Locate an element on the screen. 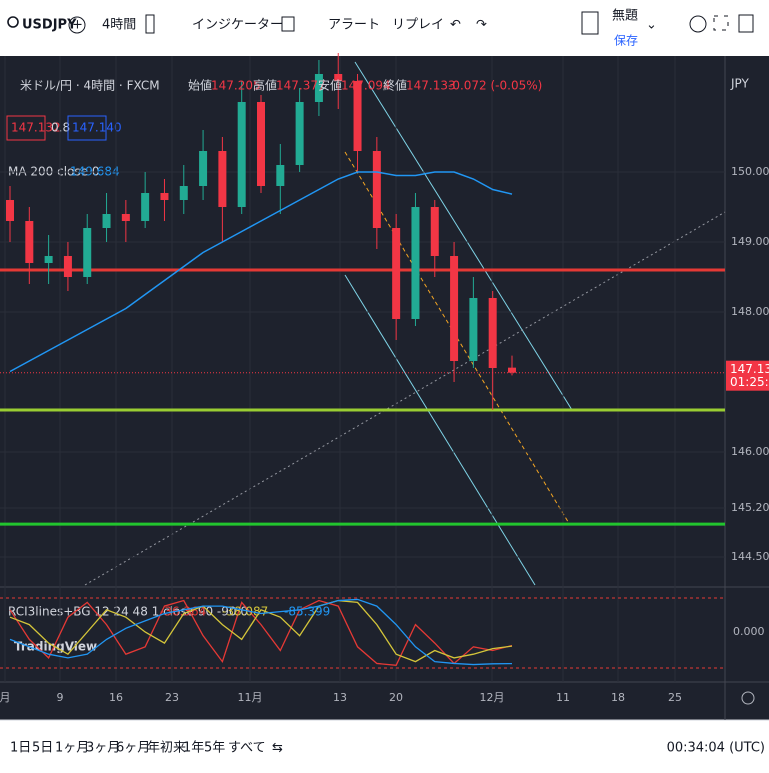 Image resolution: width=769 pixels, height=773 pixels. clock: 00:34:04 (UTC) is located at coordinates (716, 748).